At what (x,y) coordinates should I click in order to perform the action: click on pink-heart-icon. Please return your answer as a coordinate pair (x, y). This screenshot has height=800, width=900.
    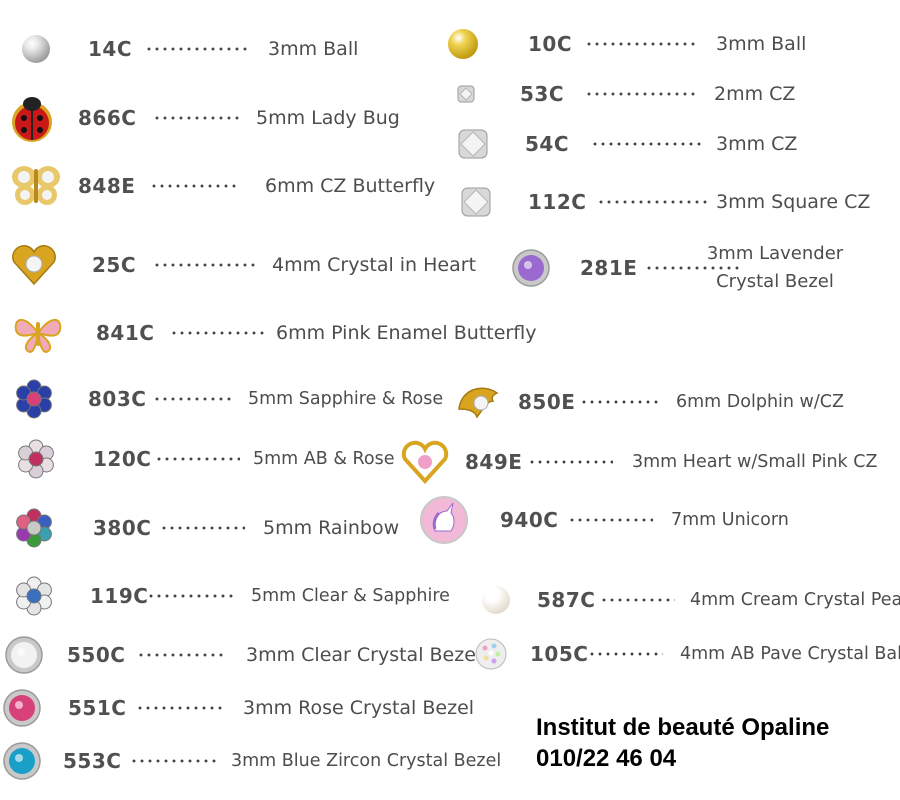
    Looking at the image, I should click on (425, 462).